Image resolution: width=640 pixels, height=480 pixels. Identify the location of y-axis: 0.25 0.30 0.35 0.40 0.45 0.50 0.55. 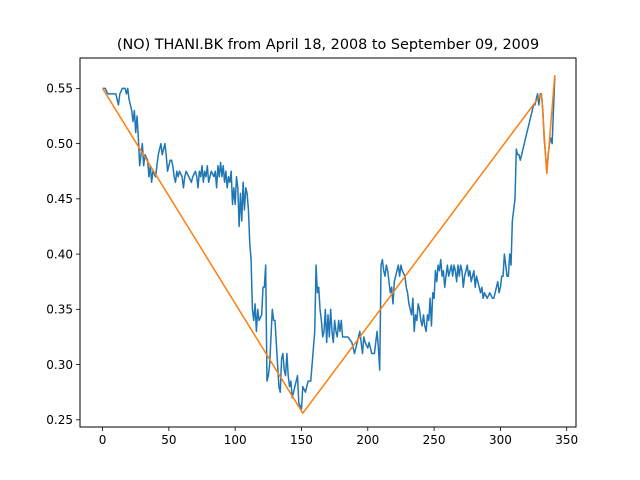
(63, 254).